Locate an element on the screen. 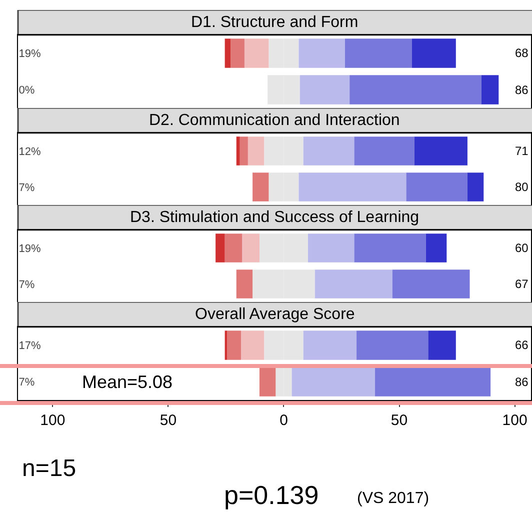  annotation: 67 is located at coordinates (522, 284).